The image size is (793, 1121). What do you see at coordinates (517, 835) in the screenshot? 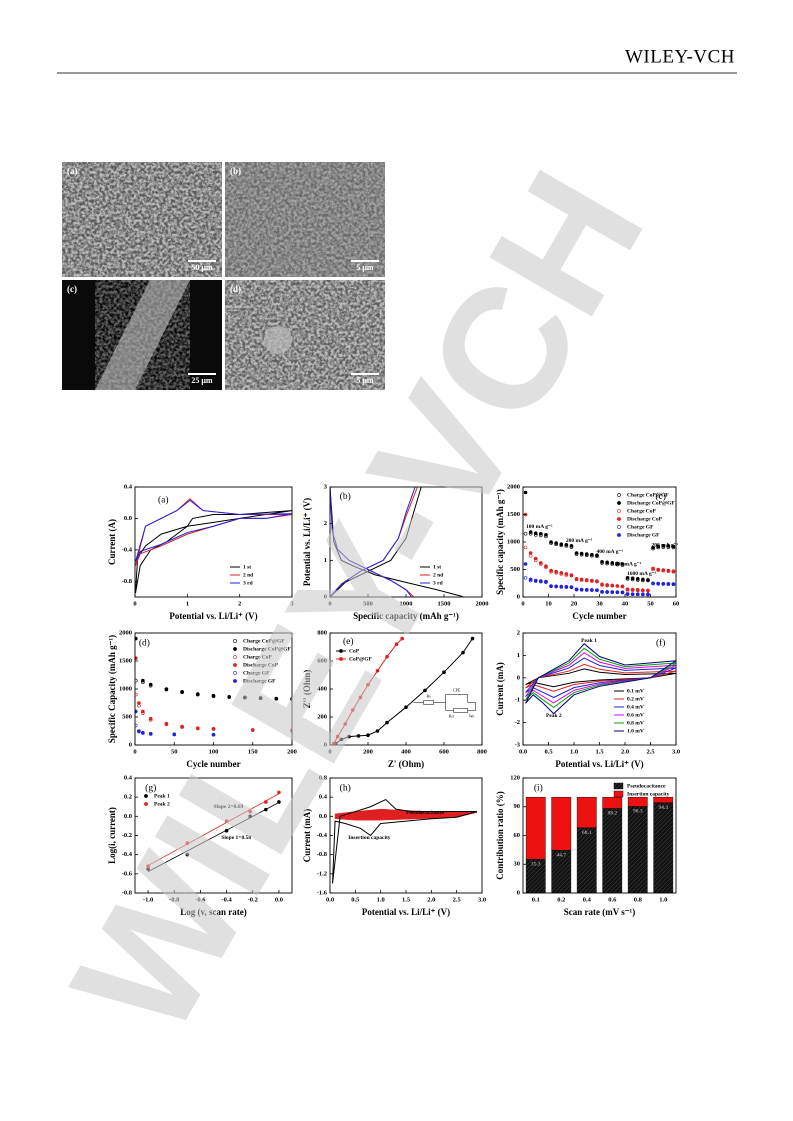
I see `y-tick-label: 60` at bounding box center [517, 835].